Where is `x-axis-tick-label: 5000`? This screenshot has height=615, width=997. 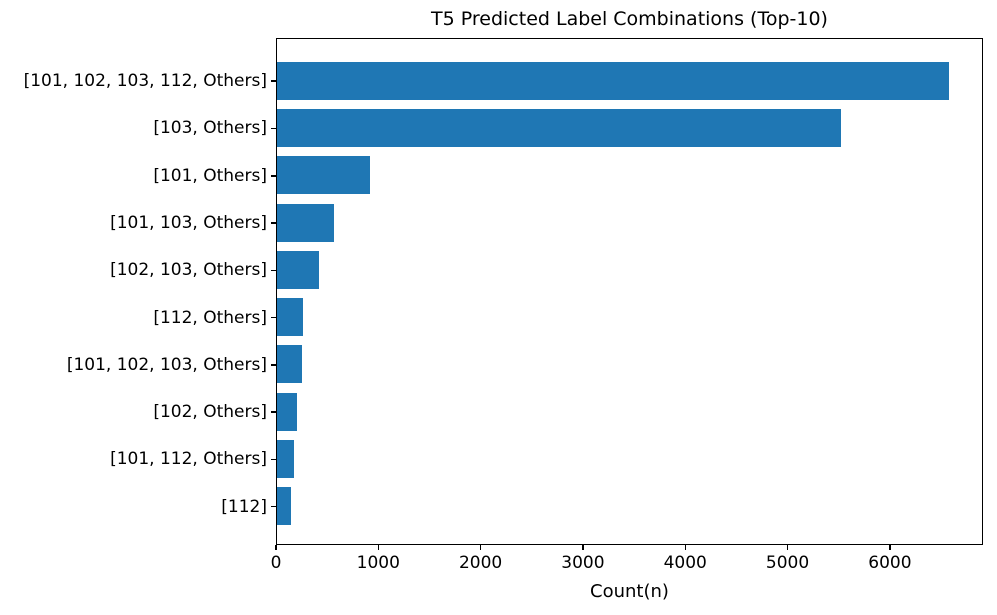 x-axis-tick-label: 5000 is located at coordinates (787, 563).